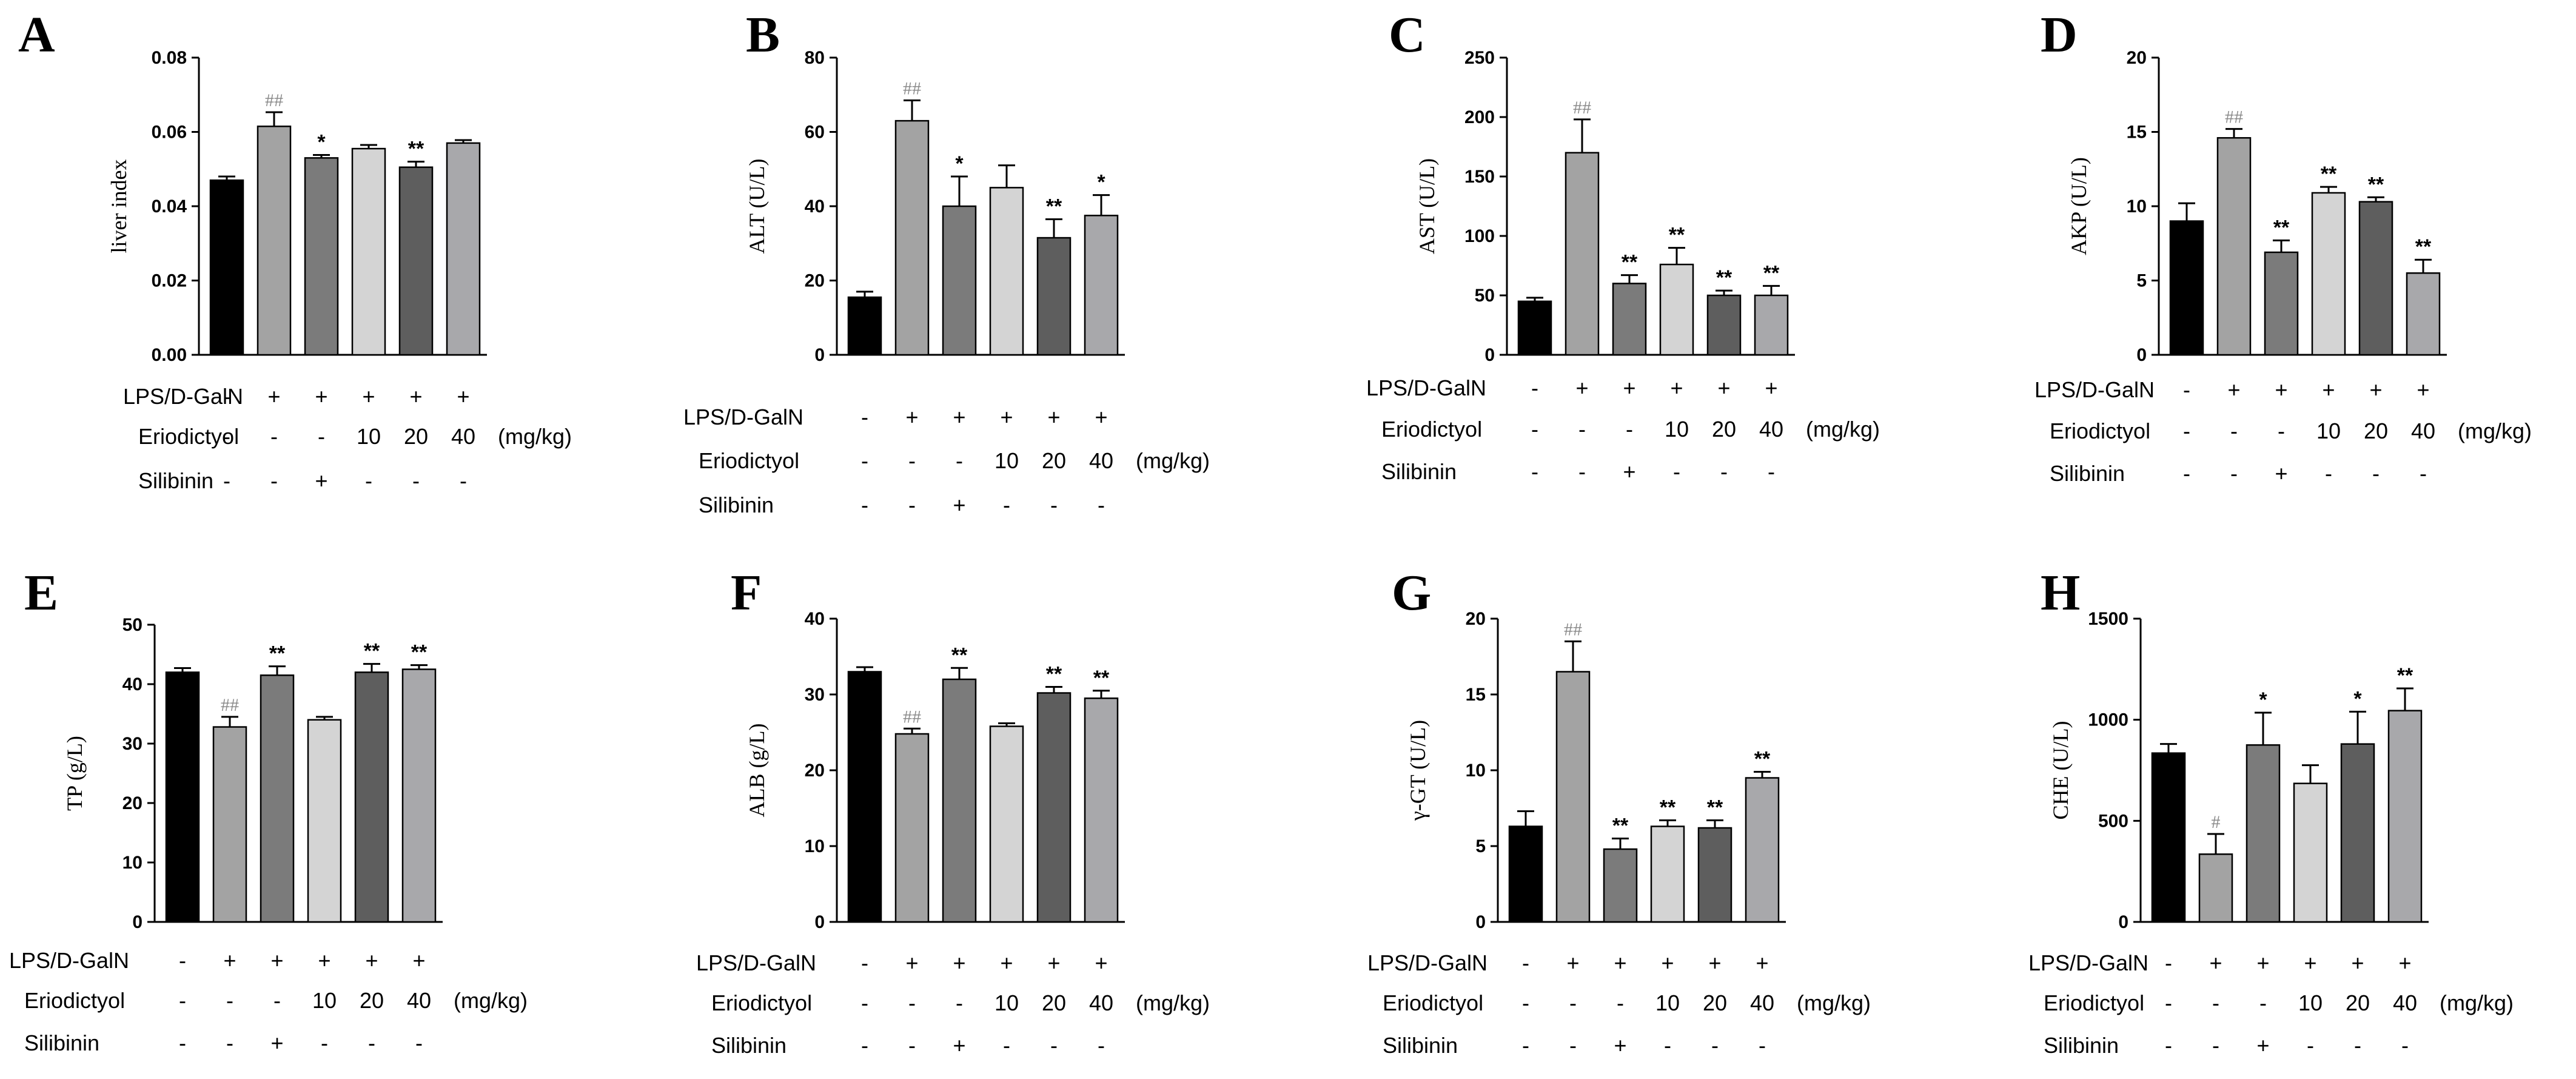 The height and width of the screenshot is (1079, 2576). What do you see at coordinates (2060, 770) in the screenshot?
I see `y-axis-label: CHE (U/L)` at bounding box center [2060, 770].